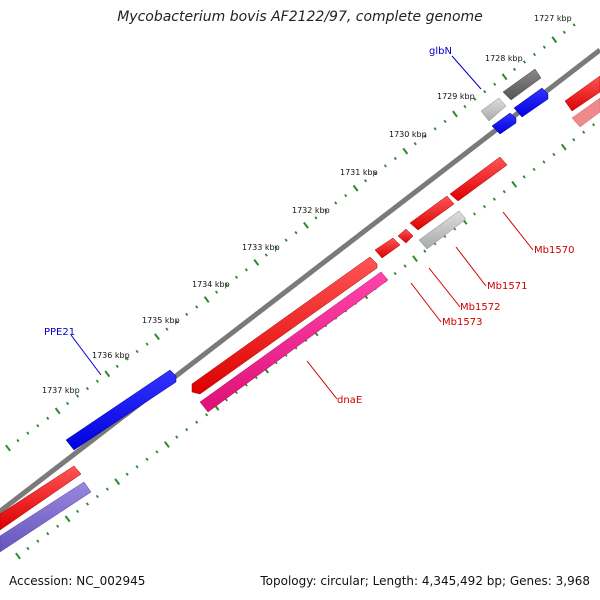  I want to click on tick-label-1728: 1728 kbp, so click(504, 58).